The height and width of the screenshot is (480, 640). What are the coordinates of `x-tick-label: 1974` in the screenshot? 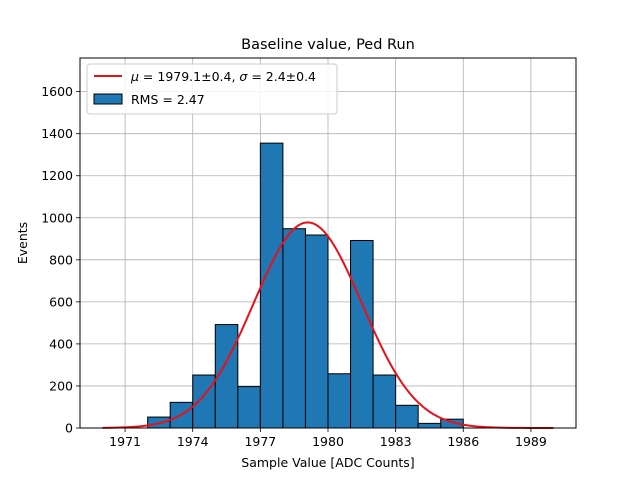 It's located at (193, 441).